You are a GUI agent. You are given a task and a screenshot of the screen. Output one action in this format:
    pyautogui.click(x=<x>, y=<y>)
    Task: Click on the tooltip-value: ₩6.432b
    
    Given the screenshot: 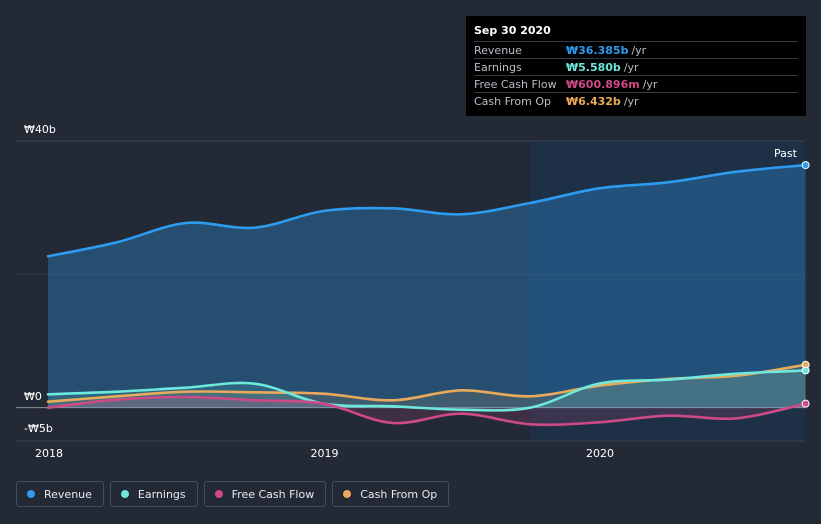 What is the action you would take?
    pyautogui.click(x=593, y=101)
    